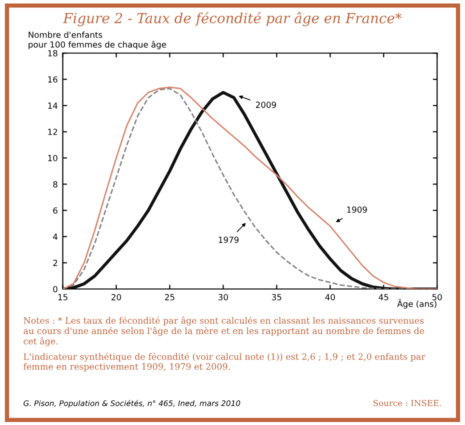 Image resolution: width=465 pixels, height=425 pixels. What do you see at coordinates (225, 362) in the screenshot?
I see `text: L'indicateur synthétique de fécondité (voir calcul note (1)) est 2,6 ; 1,9 ; et 2,0 enfants par femme en respectivement 1909, 1979 et 2009.` at bounding box center [225, 362].